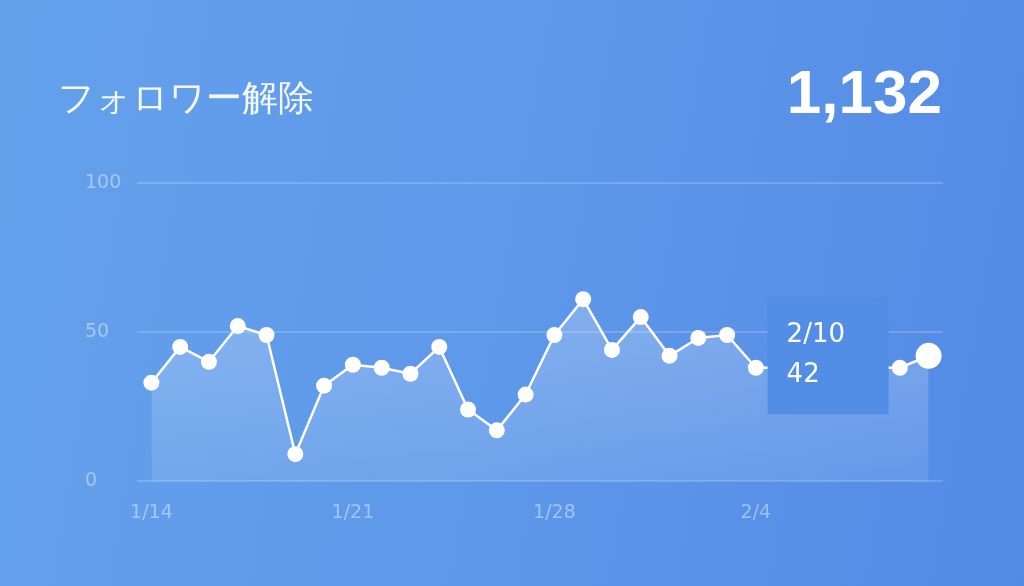 This screenshot has width=1024, height=586. Describe the element at coordinates (91, 478) in the screenshot. I see `y-tick-label: 0` at that location.